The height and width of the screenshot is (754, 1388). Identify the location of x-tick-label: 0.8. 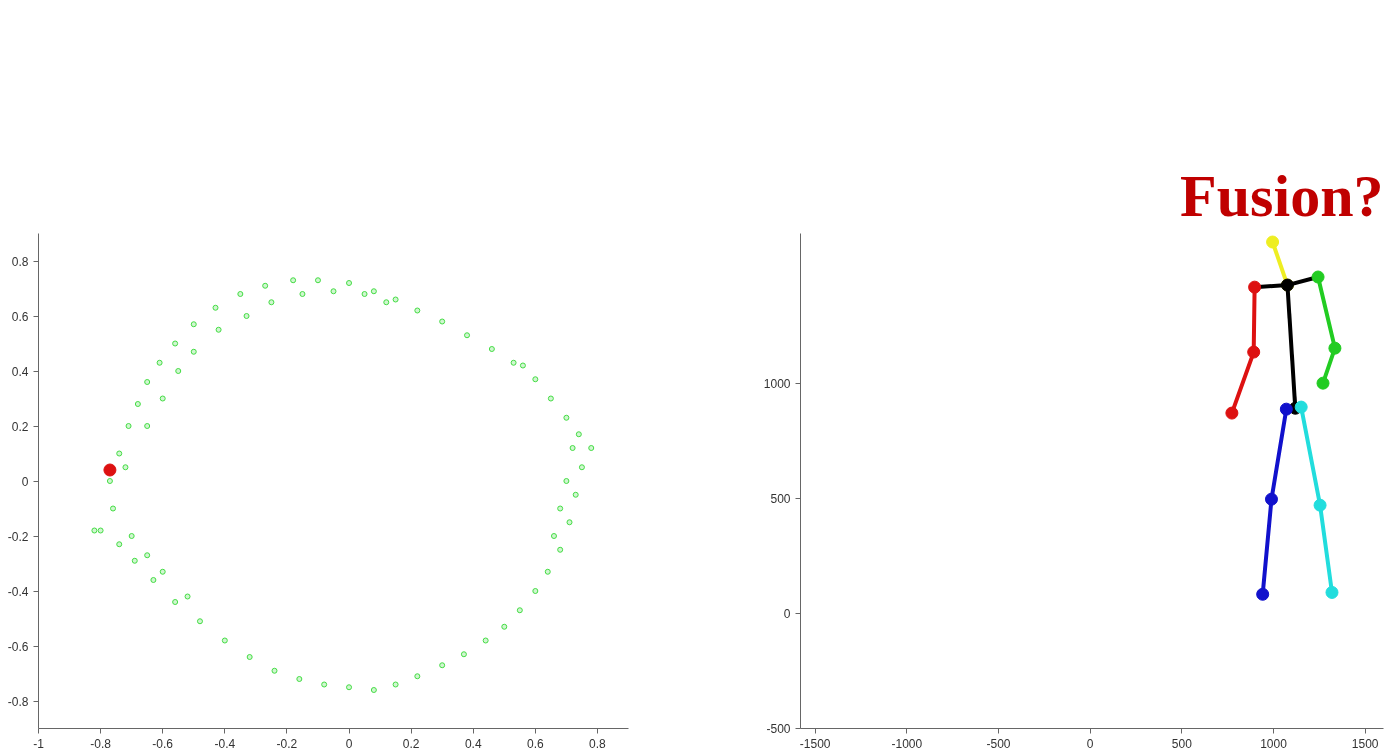
(598, 743).